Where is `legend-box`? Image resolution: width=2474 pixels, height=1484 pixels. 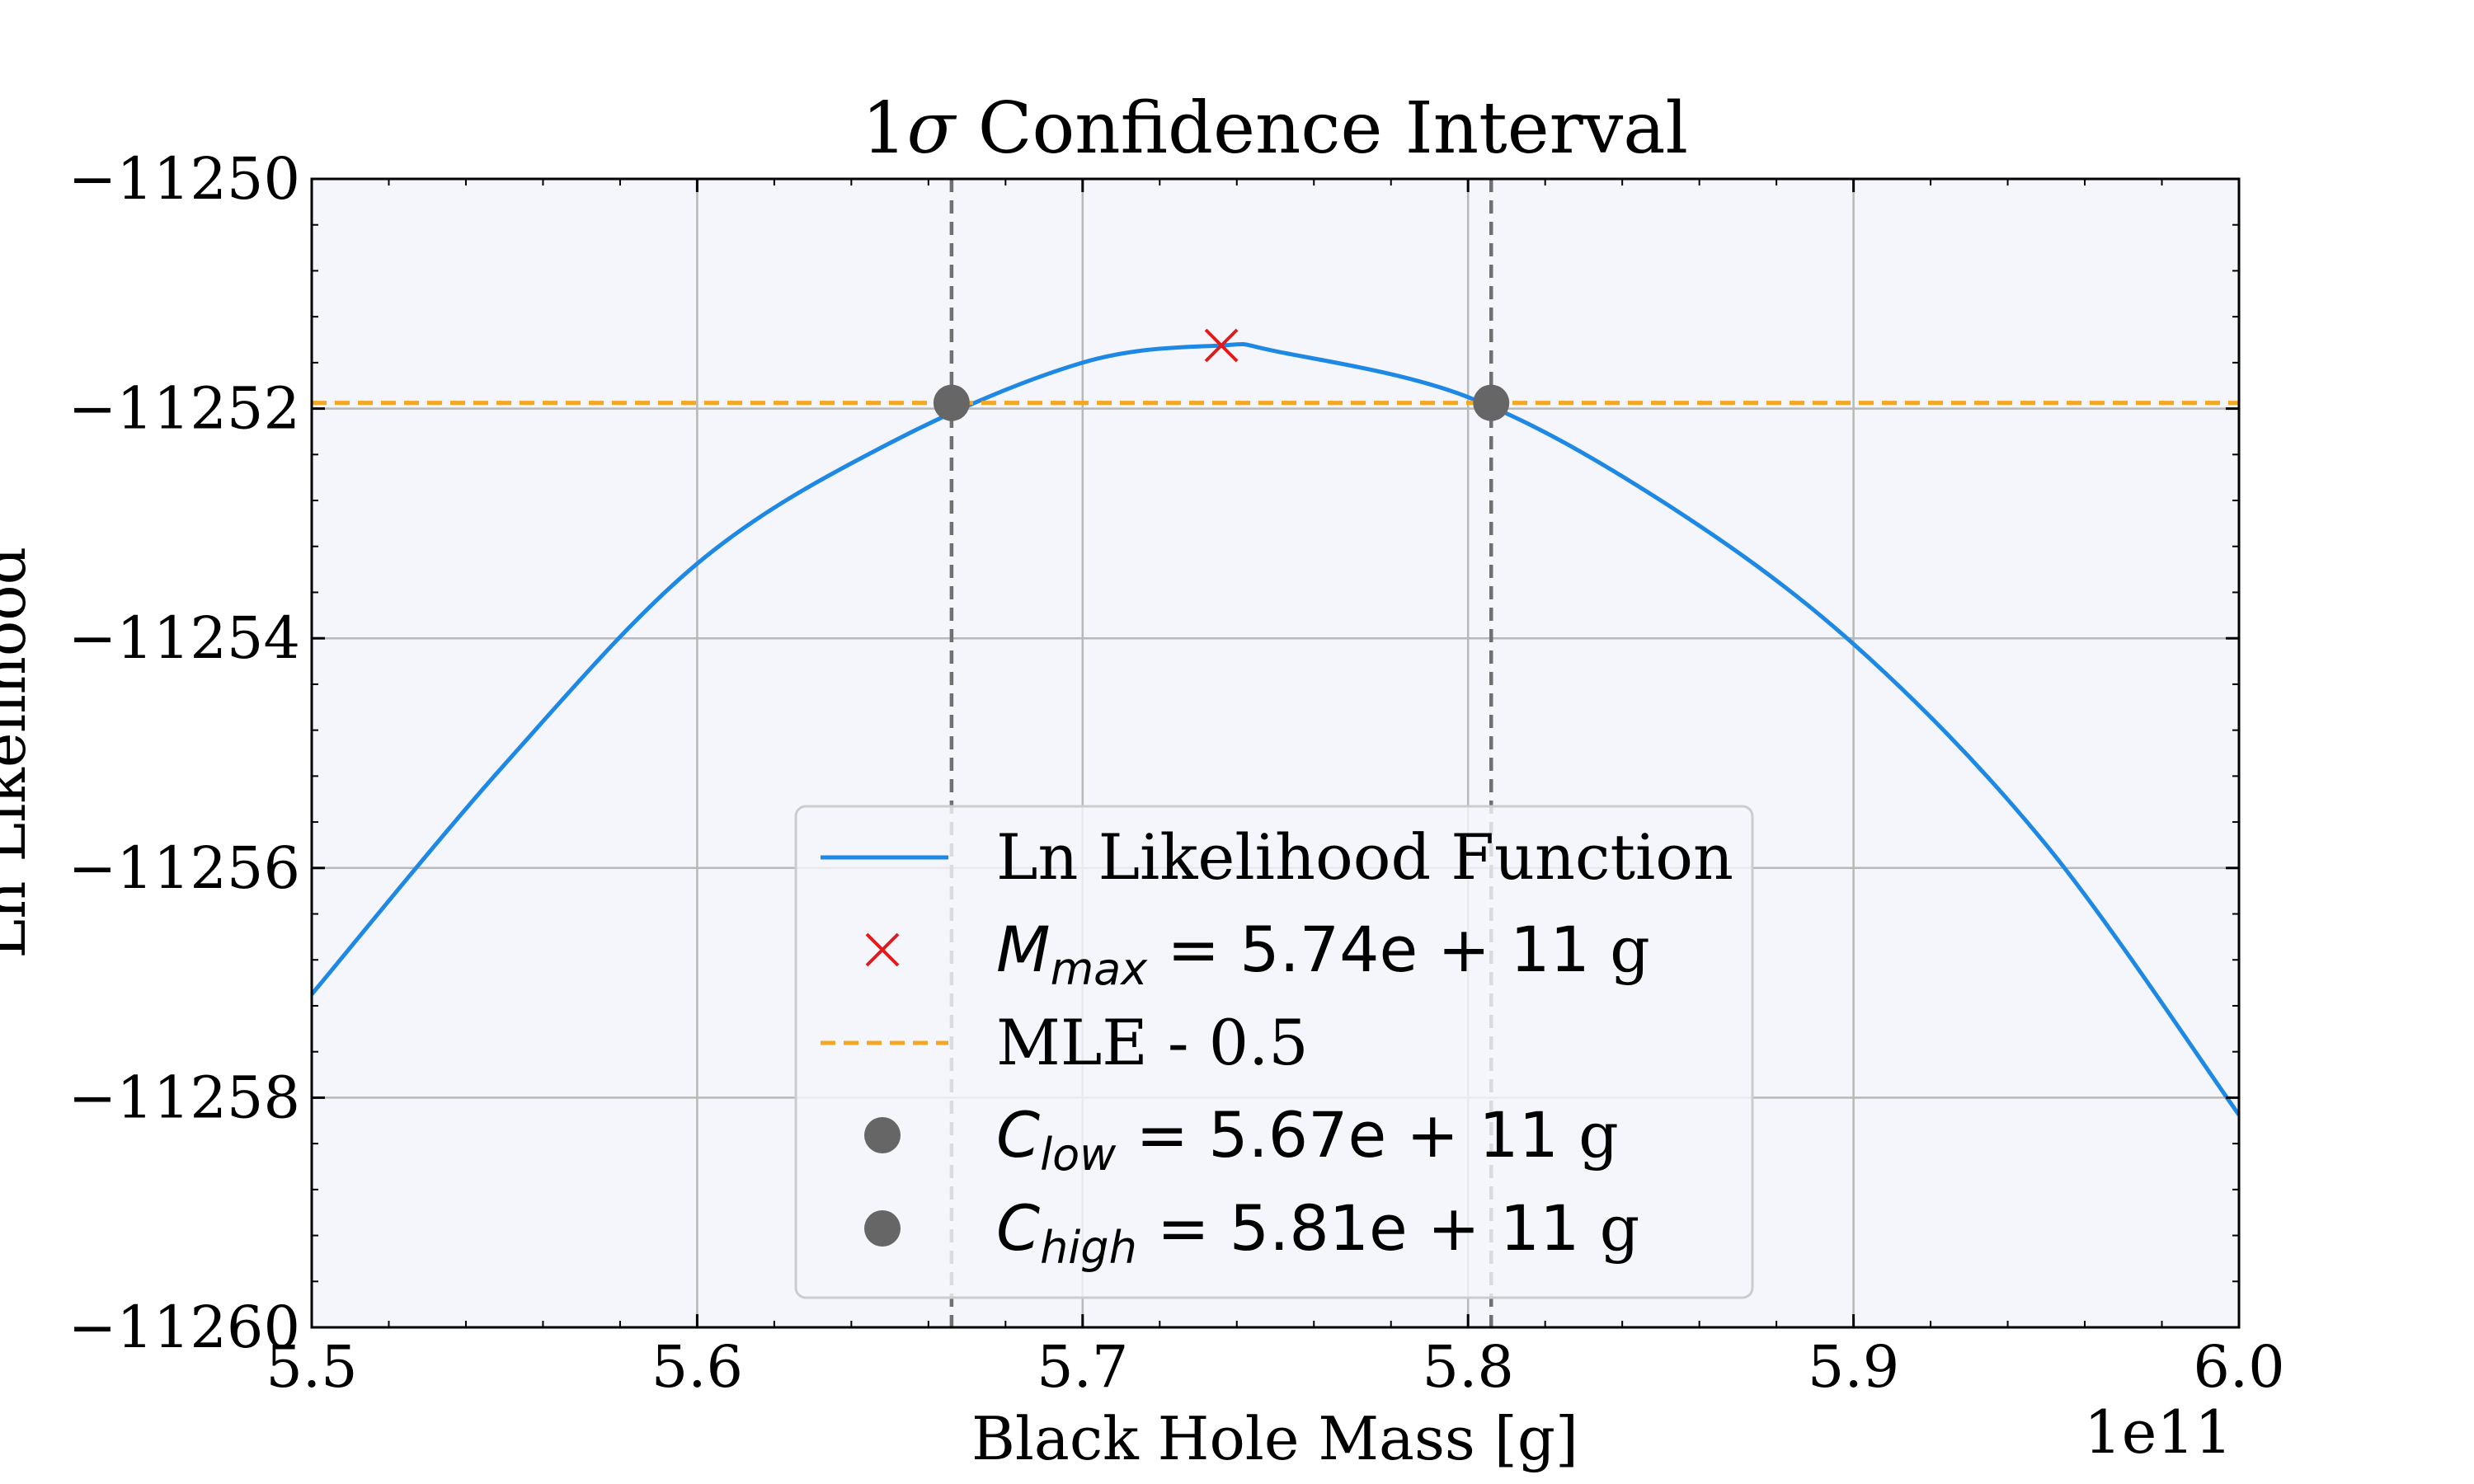 legend-box is located at coordinates (1274, 1052).